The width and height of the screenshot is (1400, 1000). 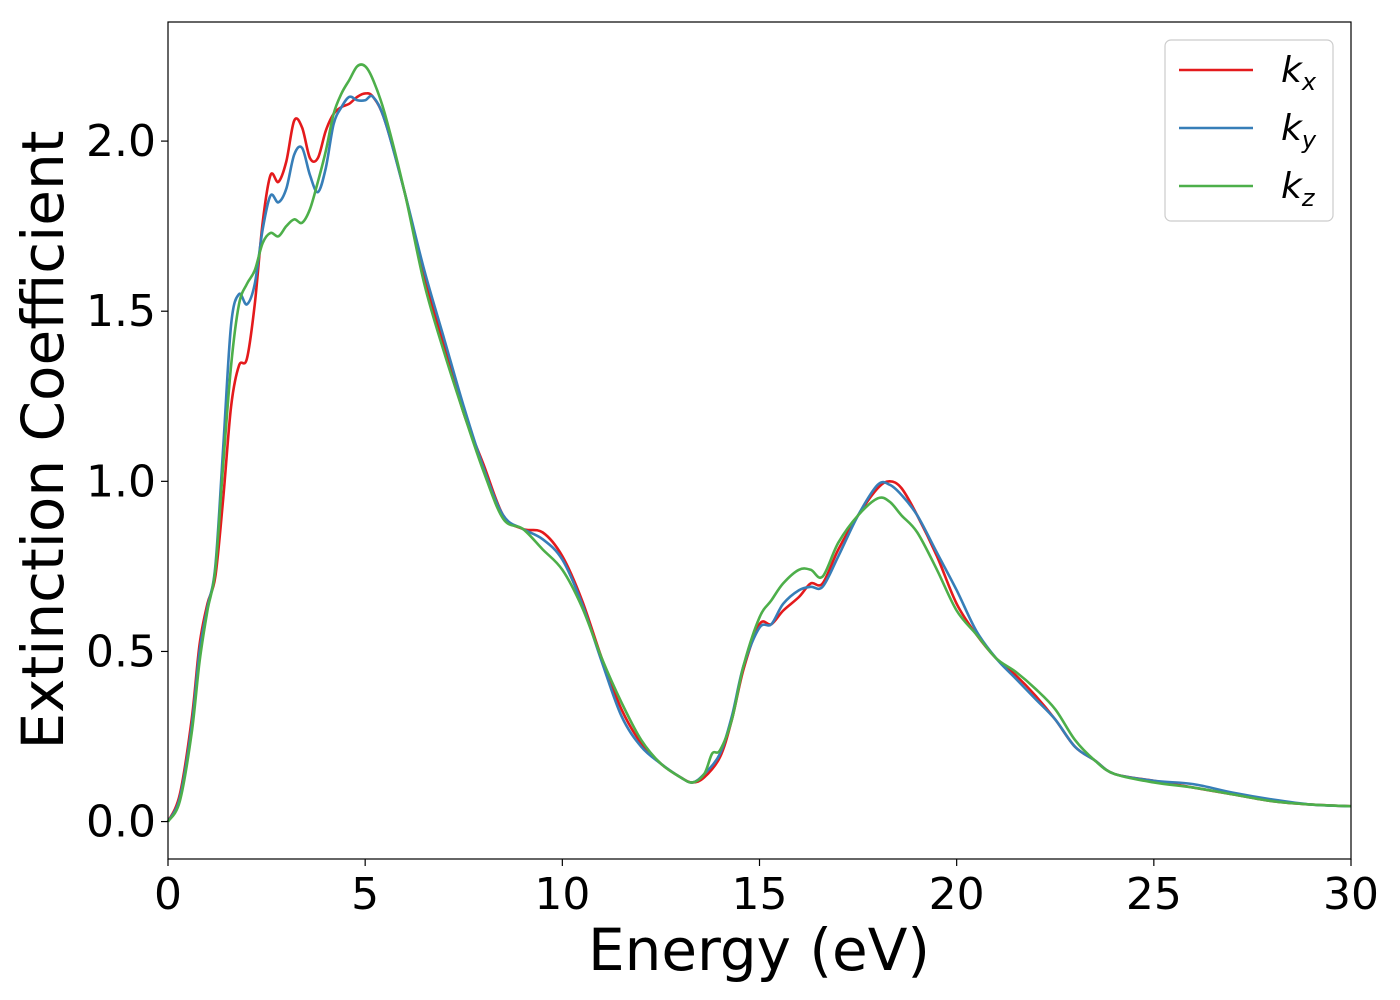 I want to click on legend-label-y: ky, so click(x=1299, y=131).